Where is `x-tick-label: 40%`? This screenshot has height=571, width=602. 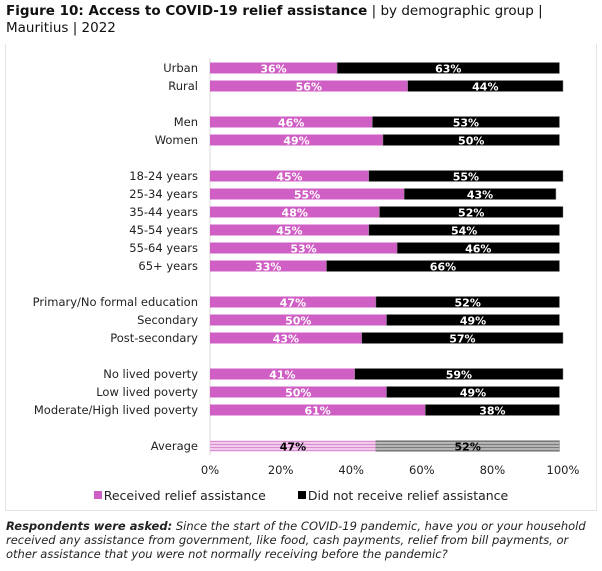
x-tick-label: 40% is located at coordinates (351, 470).